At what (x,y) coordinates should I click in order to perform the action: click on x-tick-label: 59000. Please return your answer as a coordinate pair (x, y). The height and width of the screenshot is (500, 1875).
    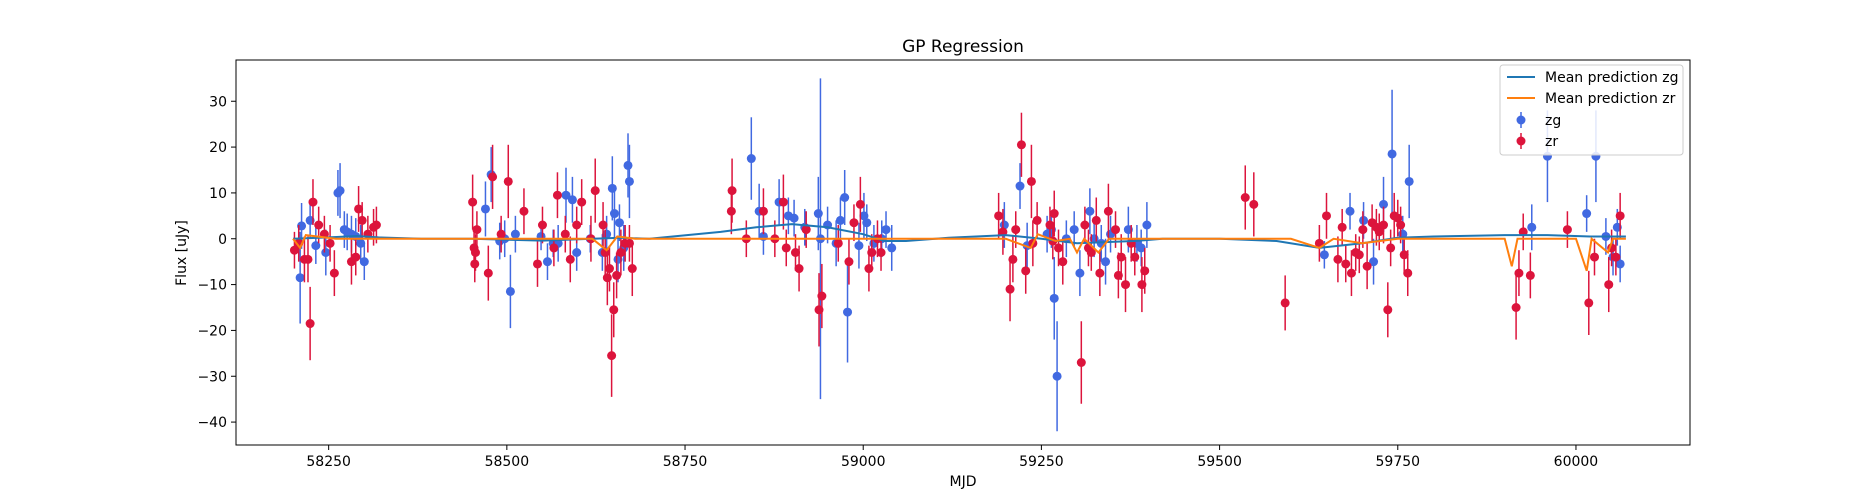
    Looking at the image, I should click on (863, 462).